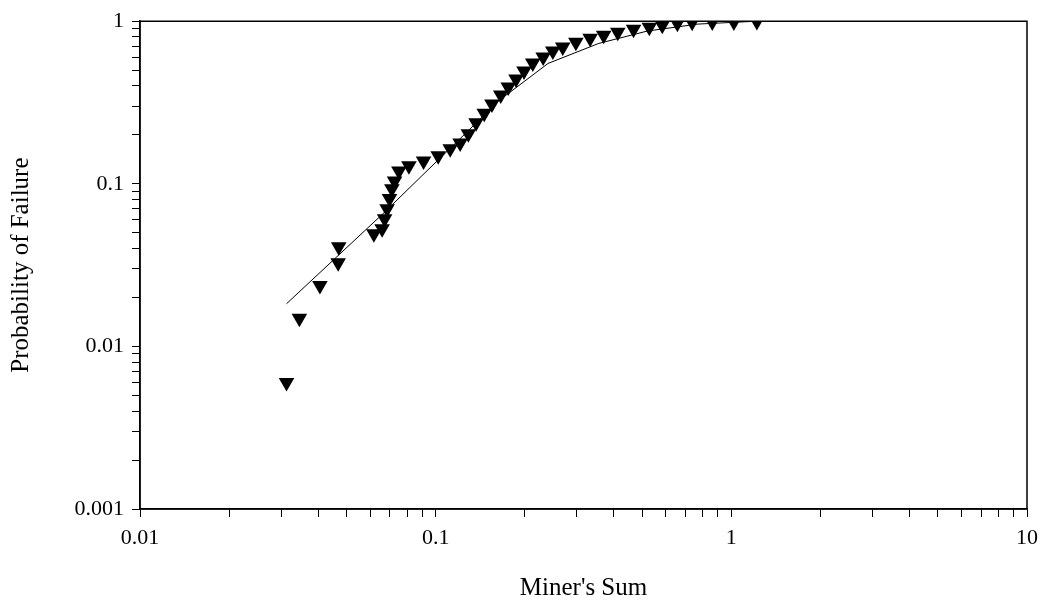 Image resolution: width=1046 pixels, height=607 pixels. What do you see at coordinates (583, 586) in the screenshot?
I see `x-axis-title: Miner's Sum` at bounding box center [583, 586].